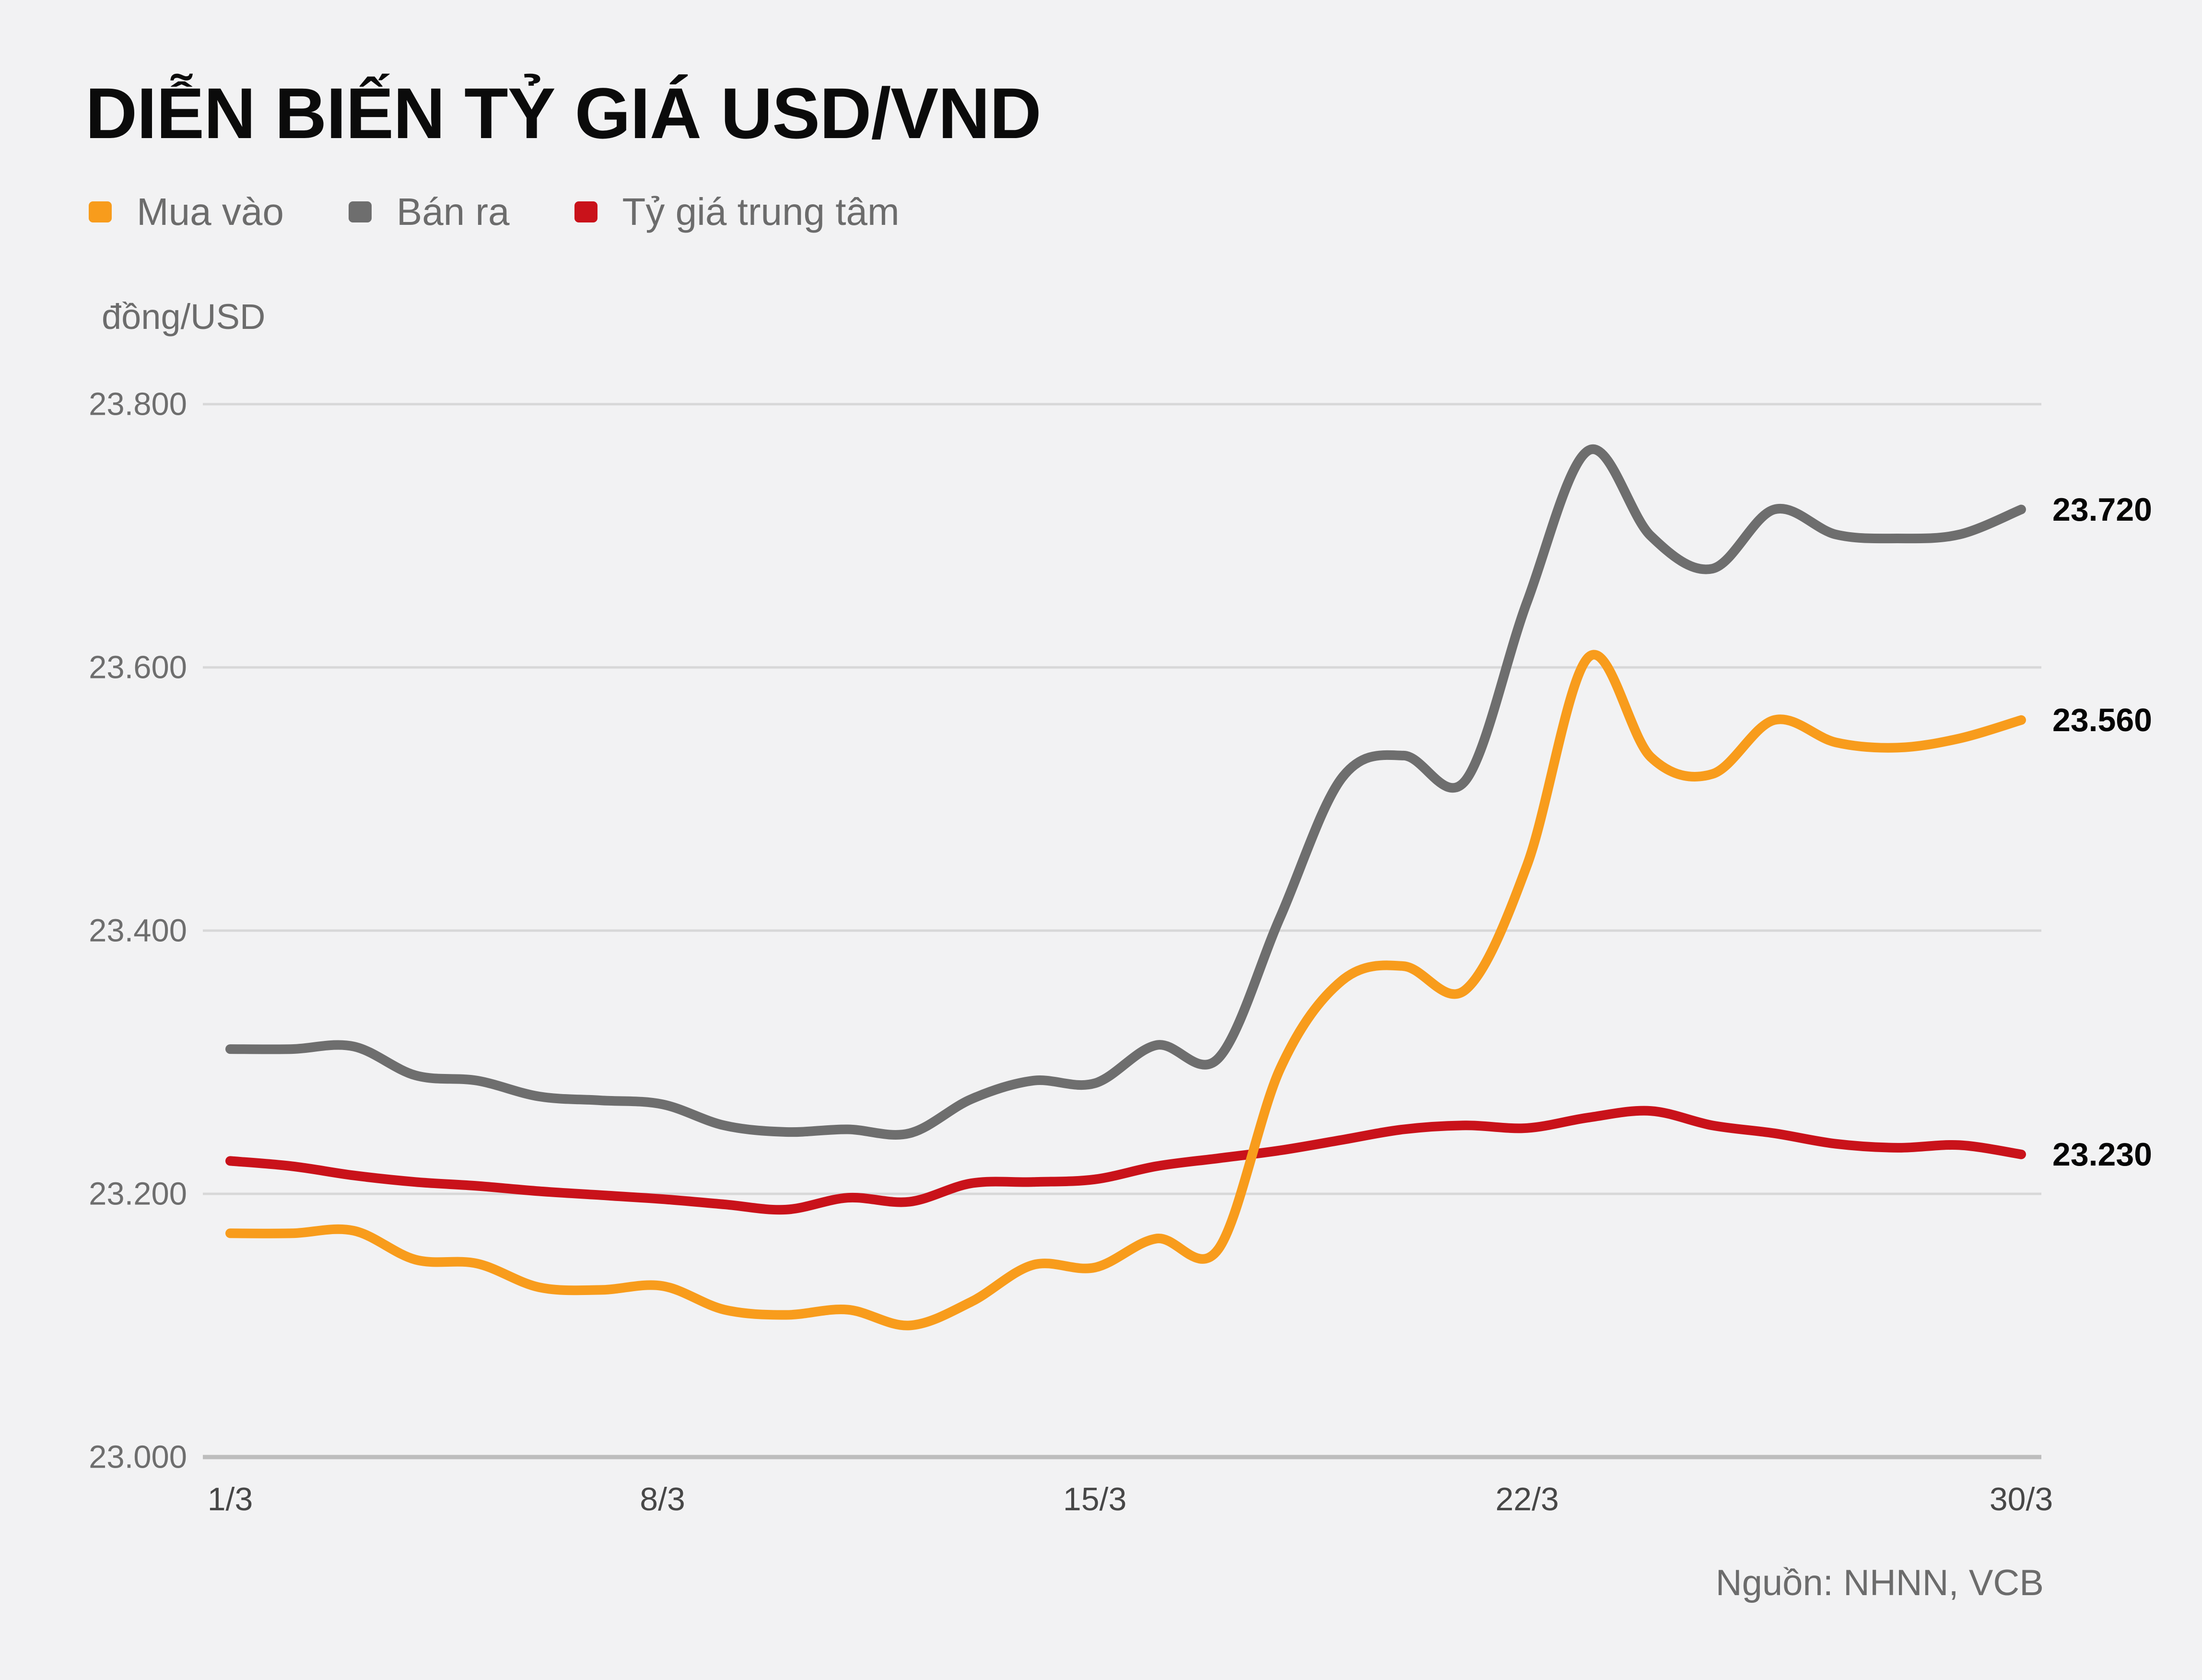 This screenshot has width=2202, height=1680. I want to click on central-rate-end-value-label: 23.230, so click(2102, 1154).